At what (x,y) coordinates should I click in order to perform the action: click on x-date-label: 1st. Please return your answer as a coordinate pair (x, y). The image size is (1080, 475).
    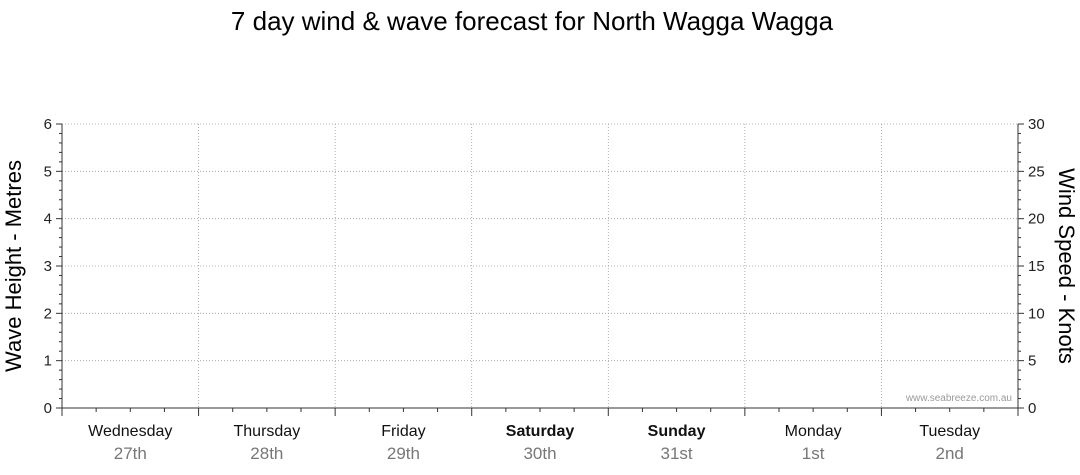
    Looking at the image, I should click on (813, 453).